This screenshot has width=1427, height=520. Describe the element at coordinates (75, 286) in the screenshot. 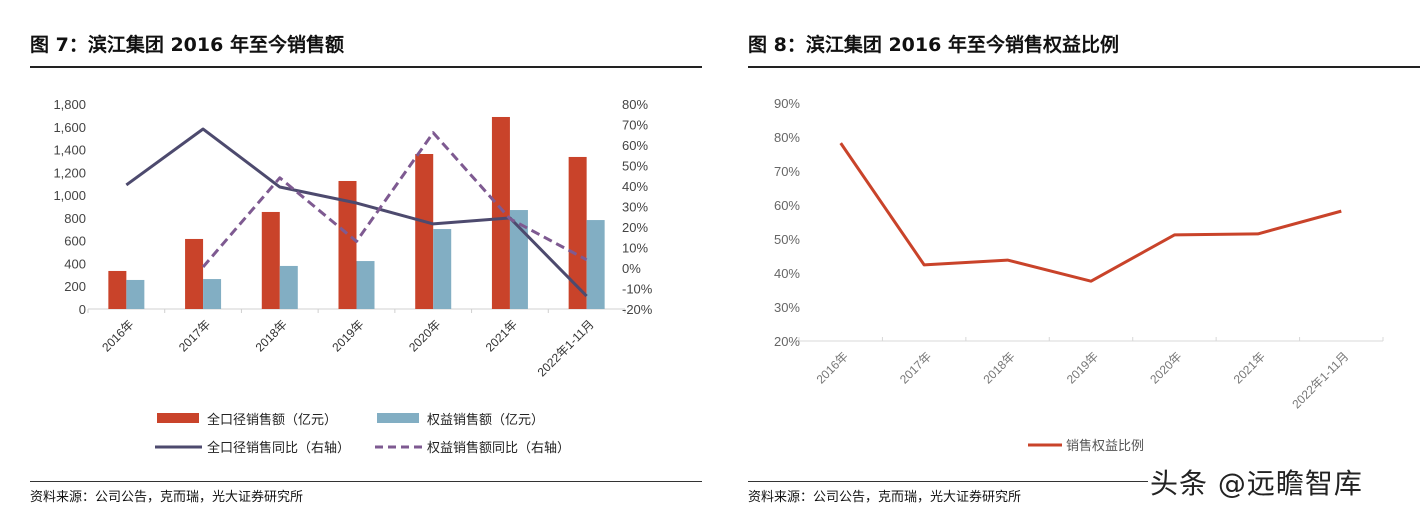

I see `y-tick-label: 200` at that location.